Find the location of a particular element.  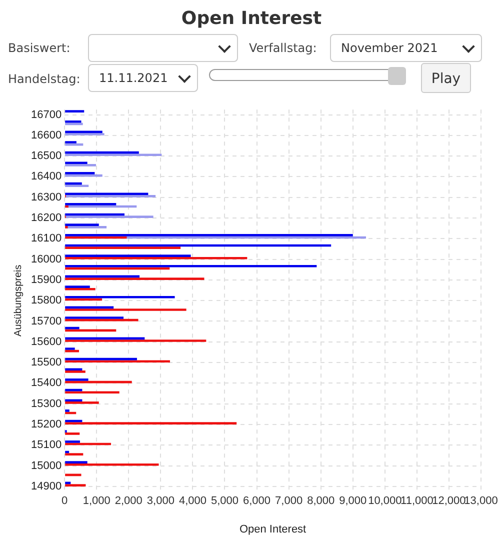

x-tick-label: 2,000 is located at coordinates (128, 501).